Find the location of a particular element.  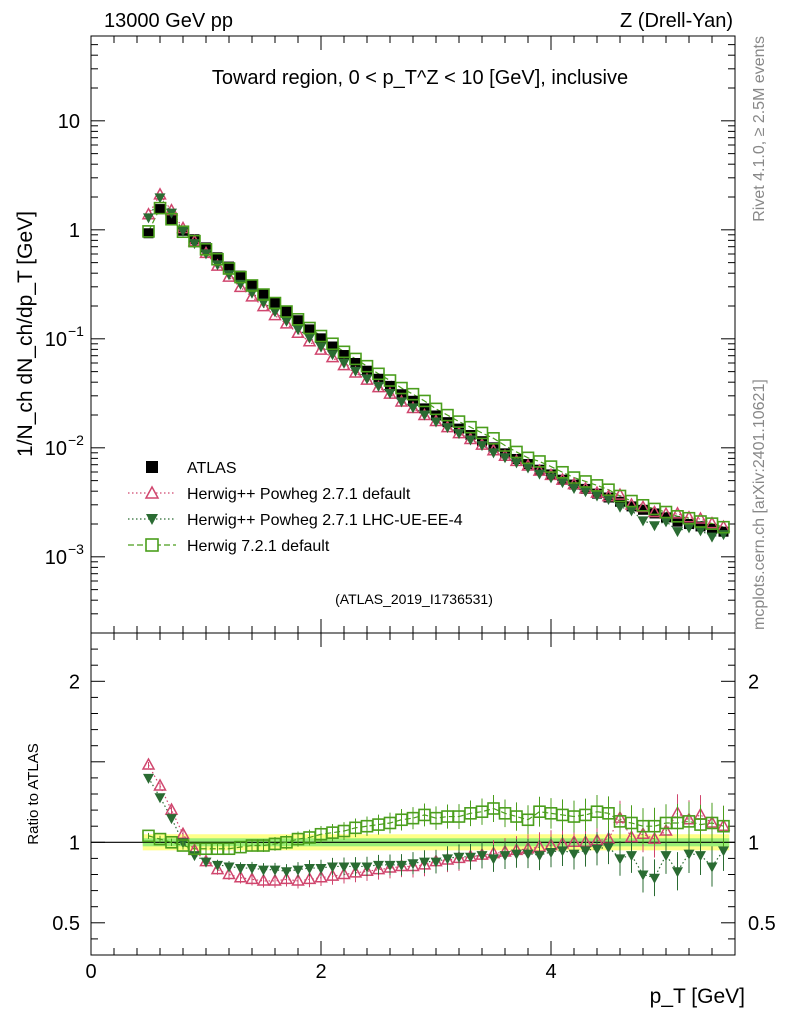

y-tick-label: 1 is located at coordinates (74, 231).